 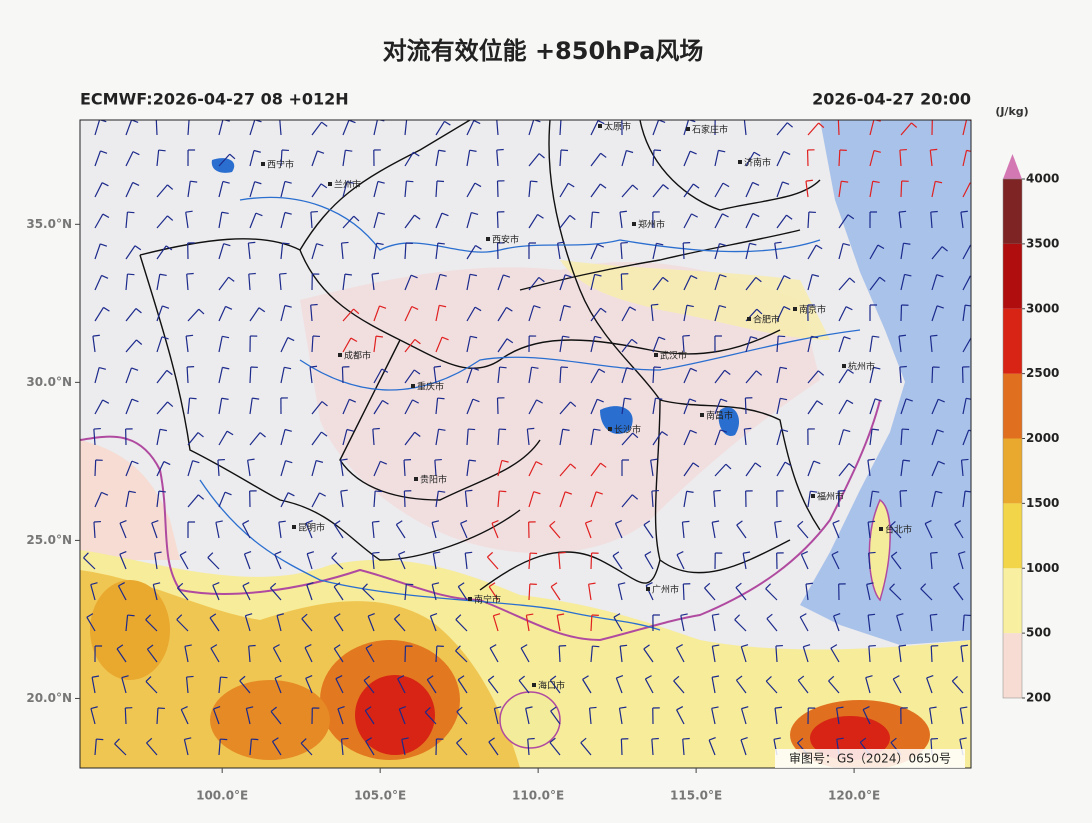 I want to click on island, so click(x=530, y=720).